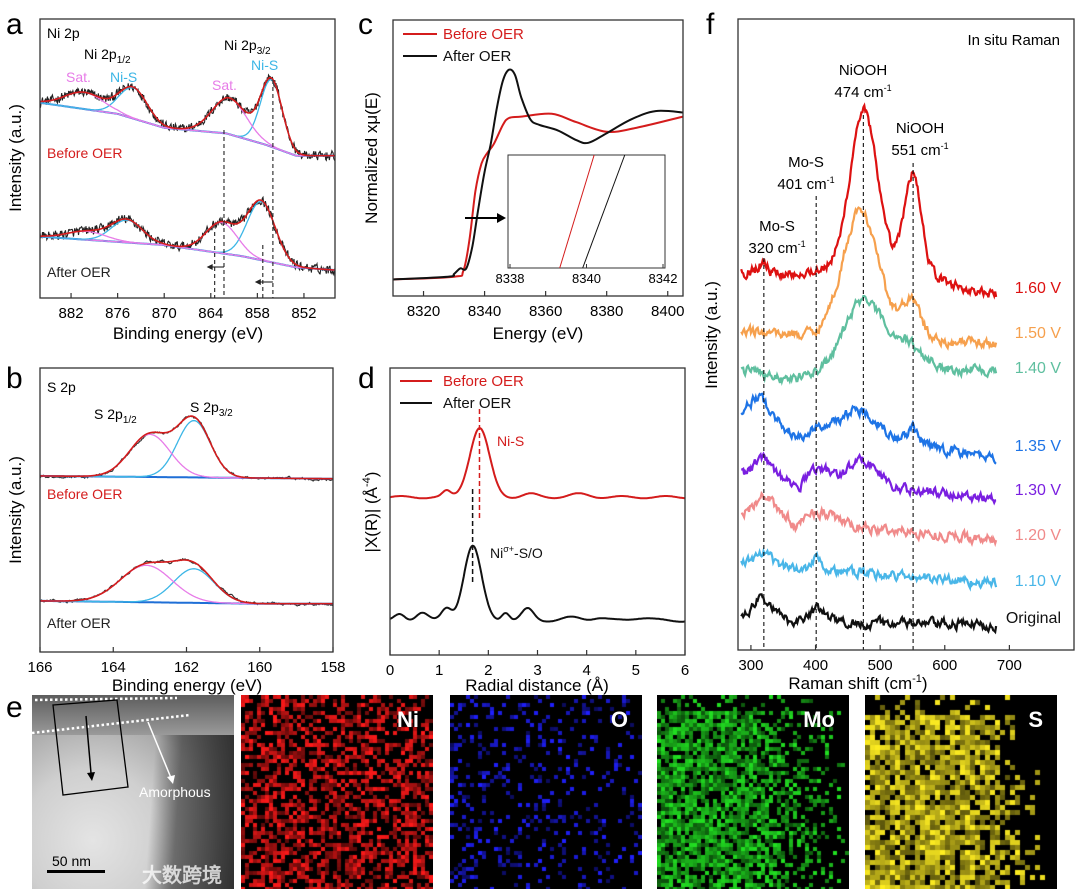 The image size is (1080, 889). I want to click on panel-label-b: b, so click(14, 378).